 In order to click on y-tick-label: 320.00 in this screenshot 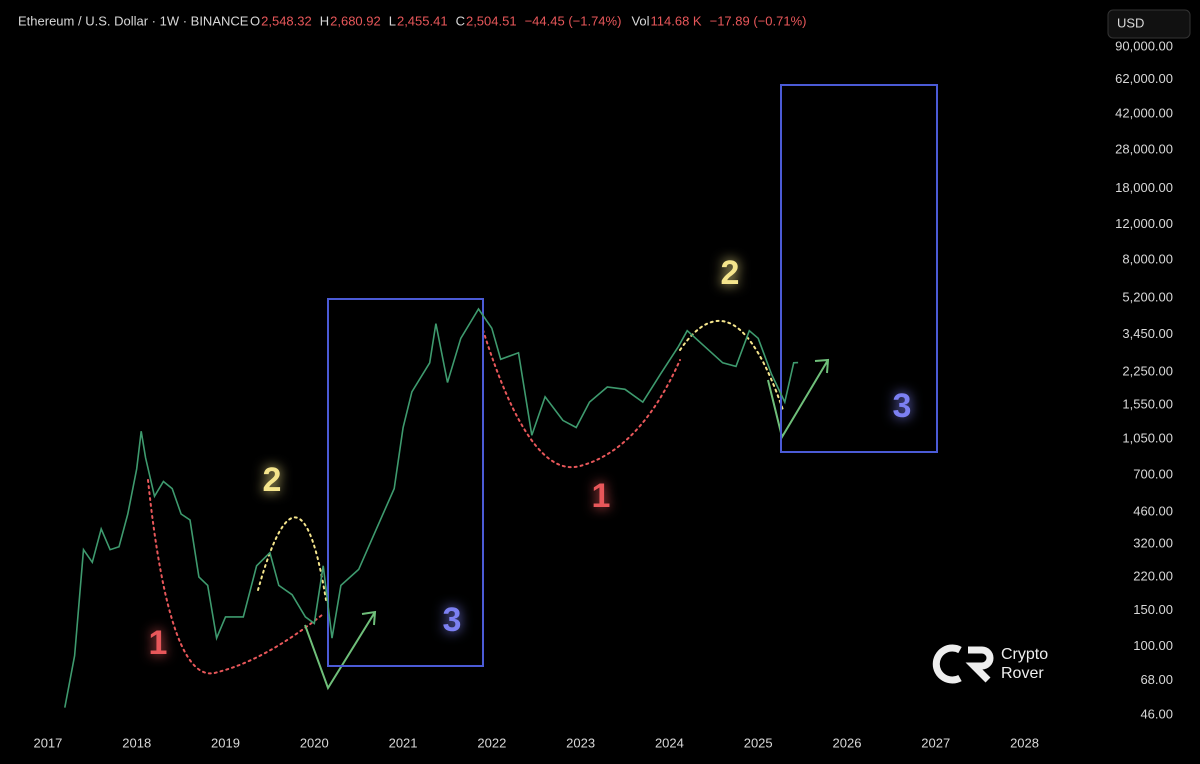, I will do `click(1153, 542)`.